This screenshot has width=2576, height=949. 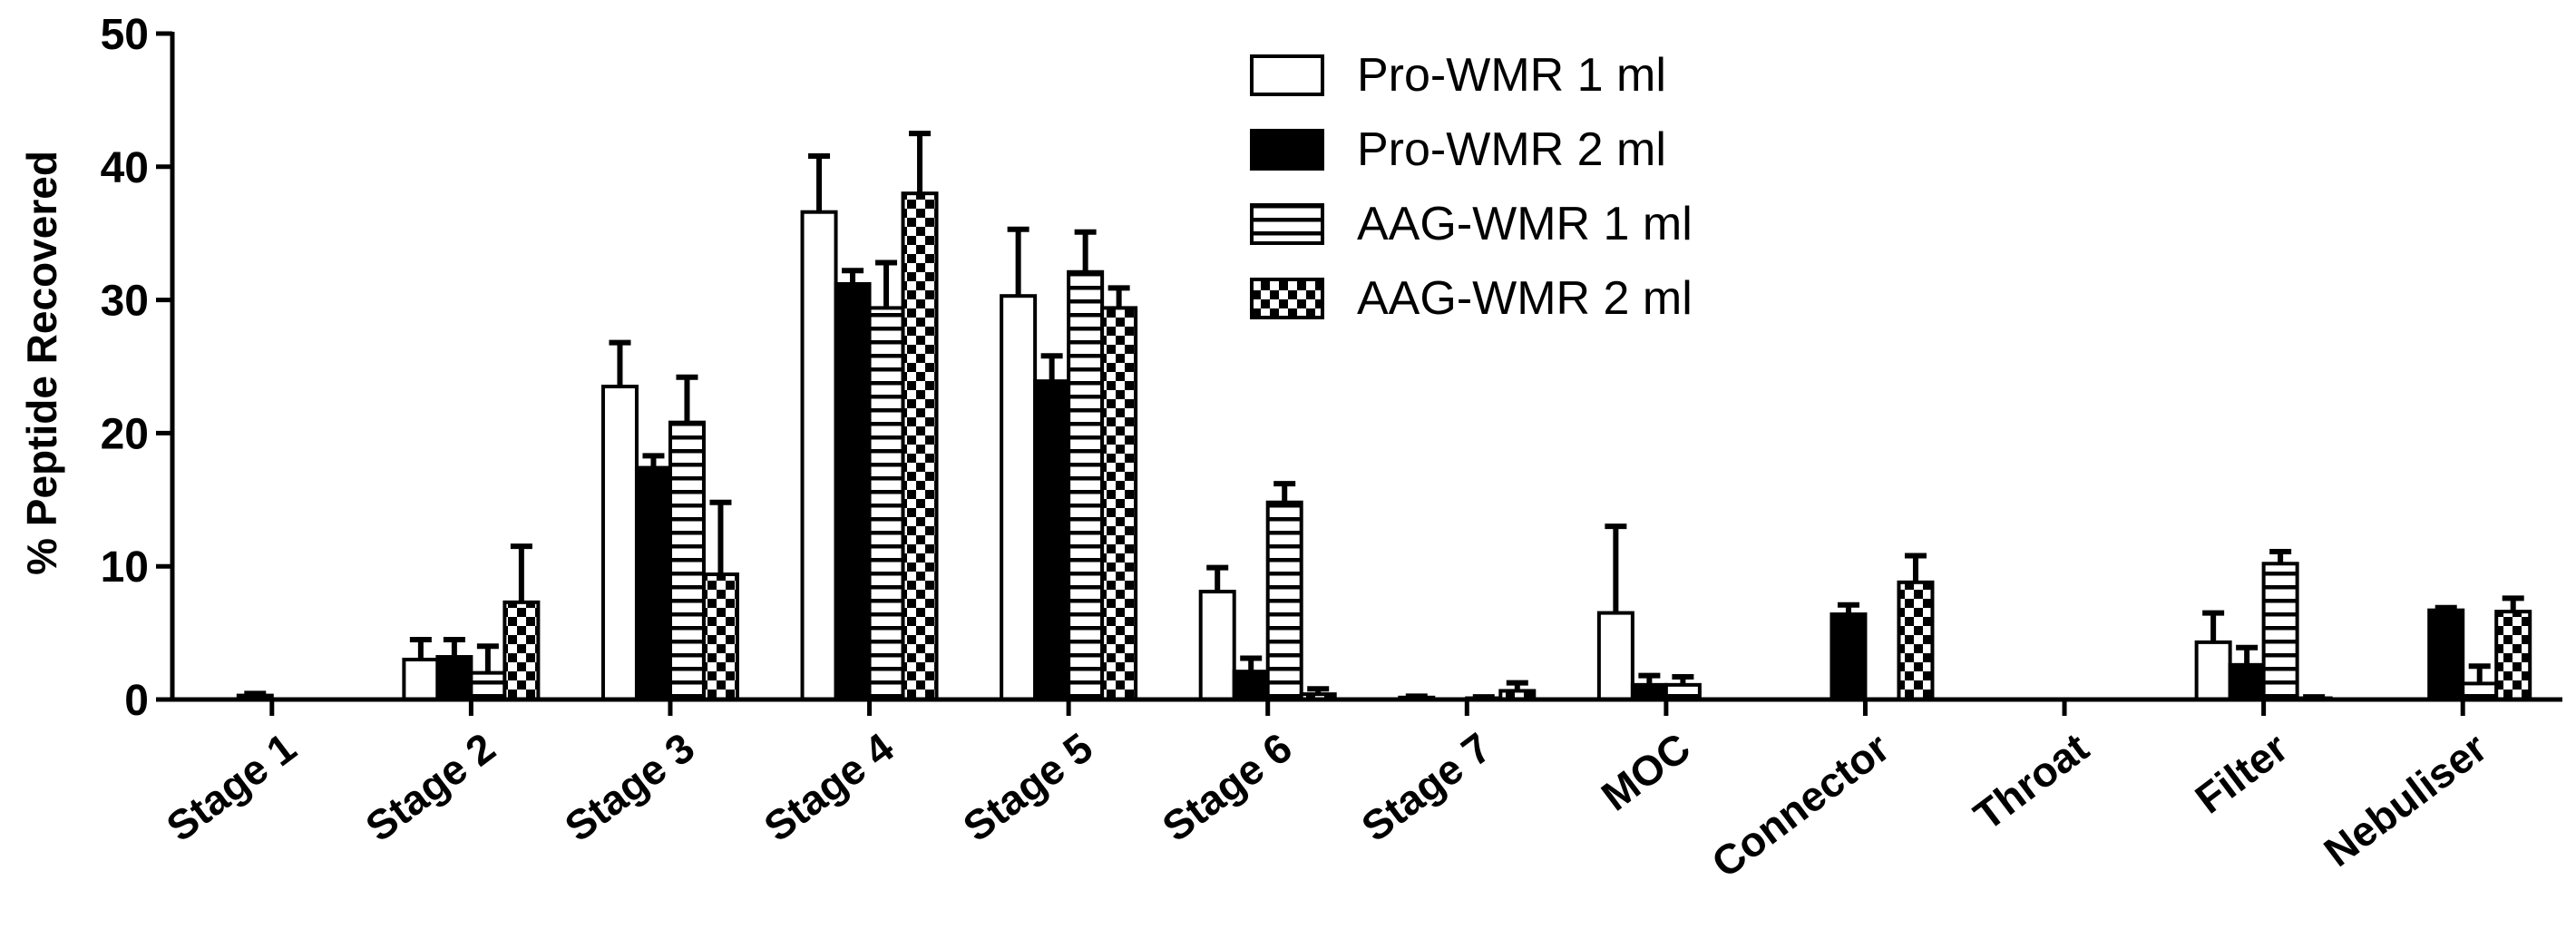 I want to click on y-tick-label: 10, so click(x=125, y=567).